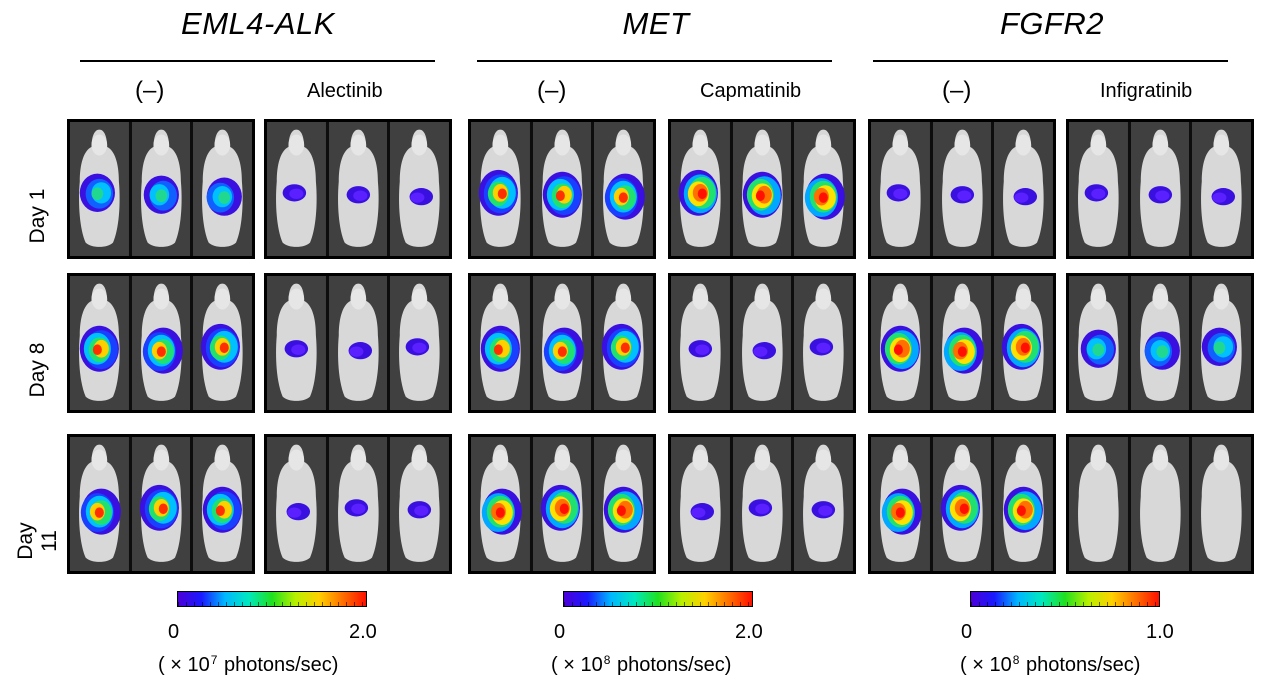  Describe the element at coordinates (363, 632) in the screenshot. I see `colorbar-max-eml4-alk: 2.0` at that location.